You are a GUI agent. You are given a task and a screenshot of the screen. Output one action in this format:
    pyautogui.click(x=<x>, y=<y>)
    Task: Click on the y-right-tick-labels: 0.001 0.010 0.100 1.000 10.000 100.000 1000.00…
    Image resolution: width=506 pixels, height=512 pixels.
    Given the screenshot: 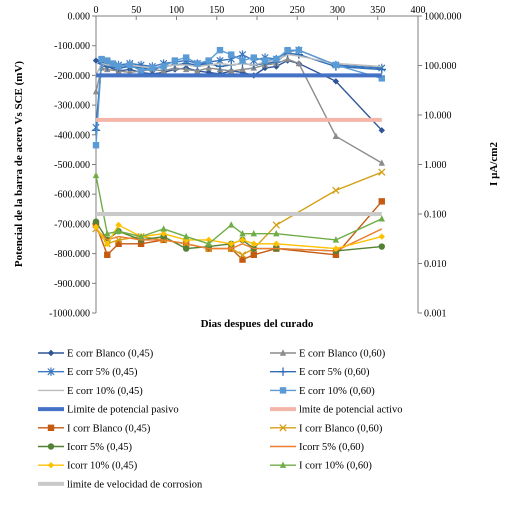 What is the action you would take?
    pyautogui.click(x=440, y=166)
    